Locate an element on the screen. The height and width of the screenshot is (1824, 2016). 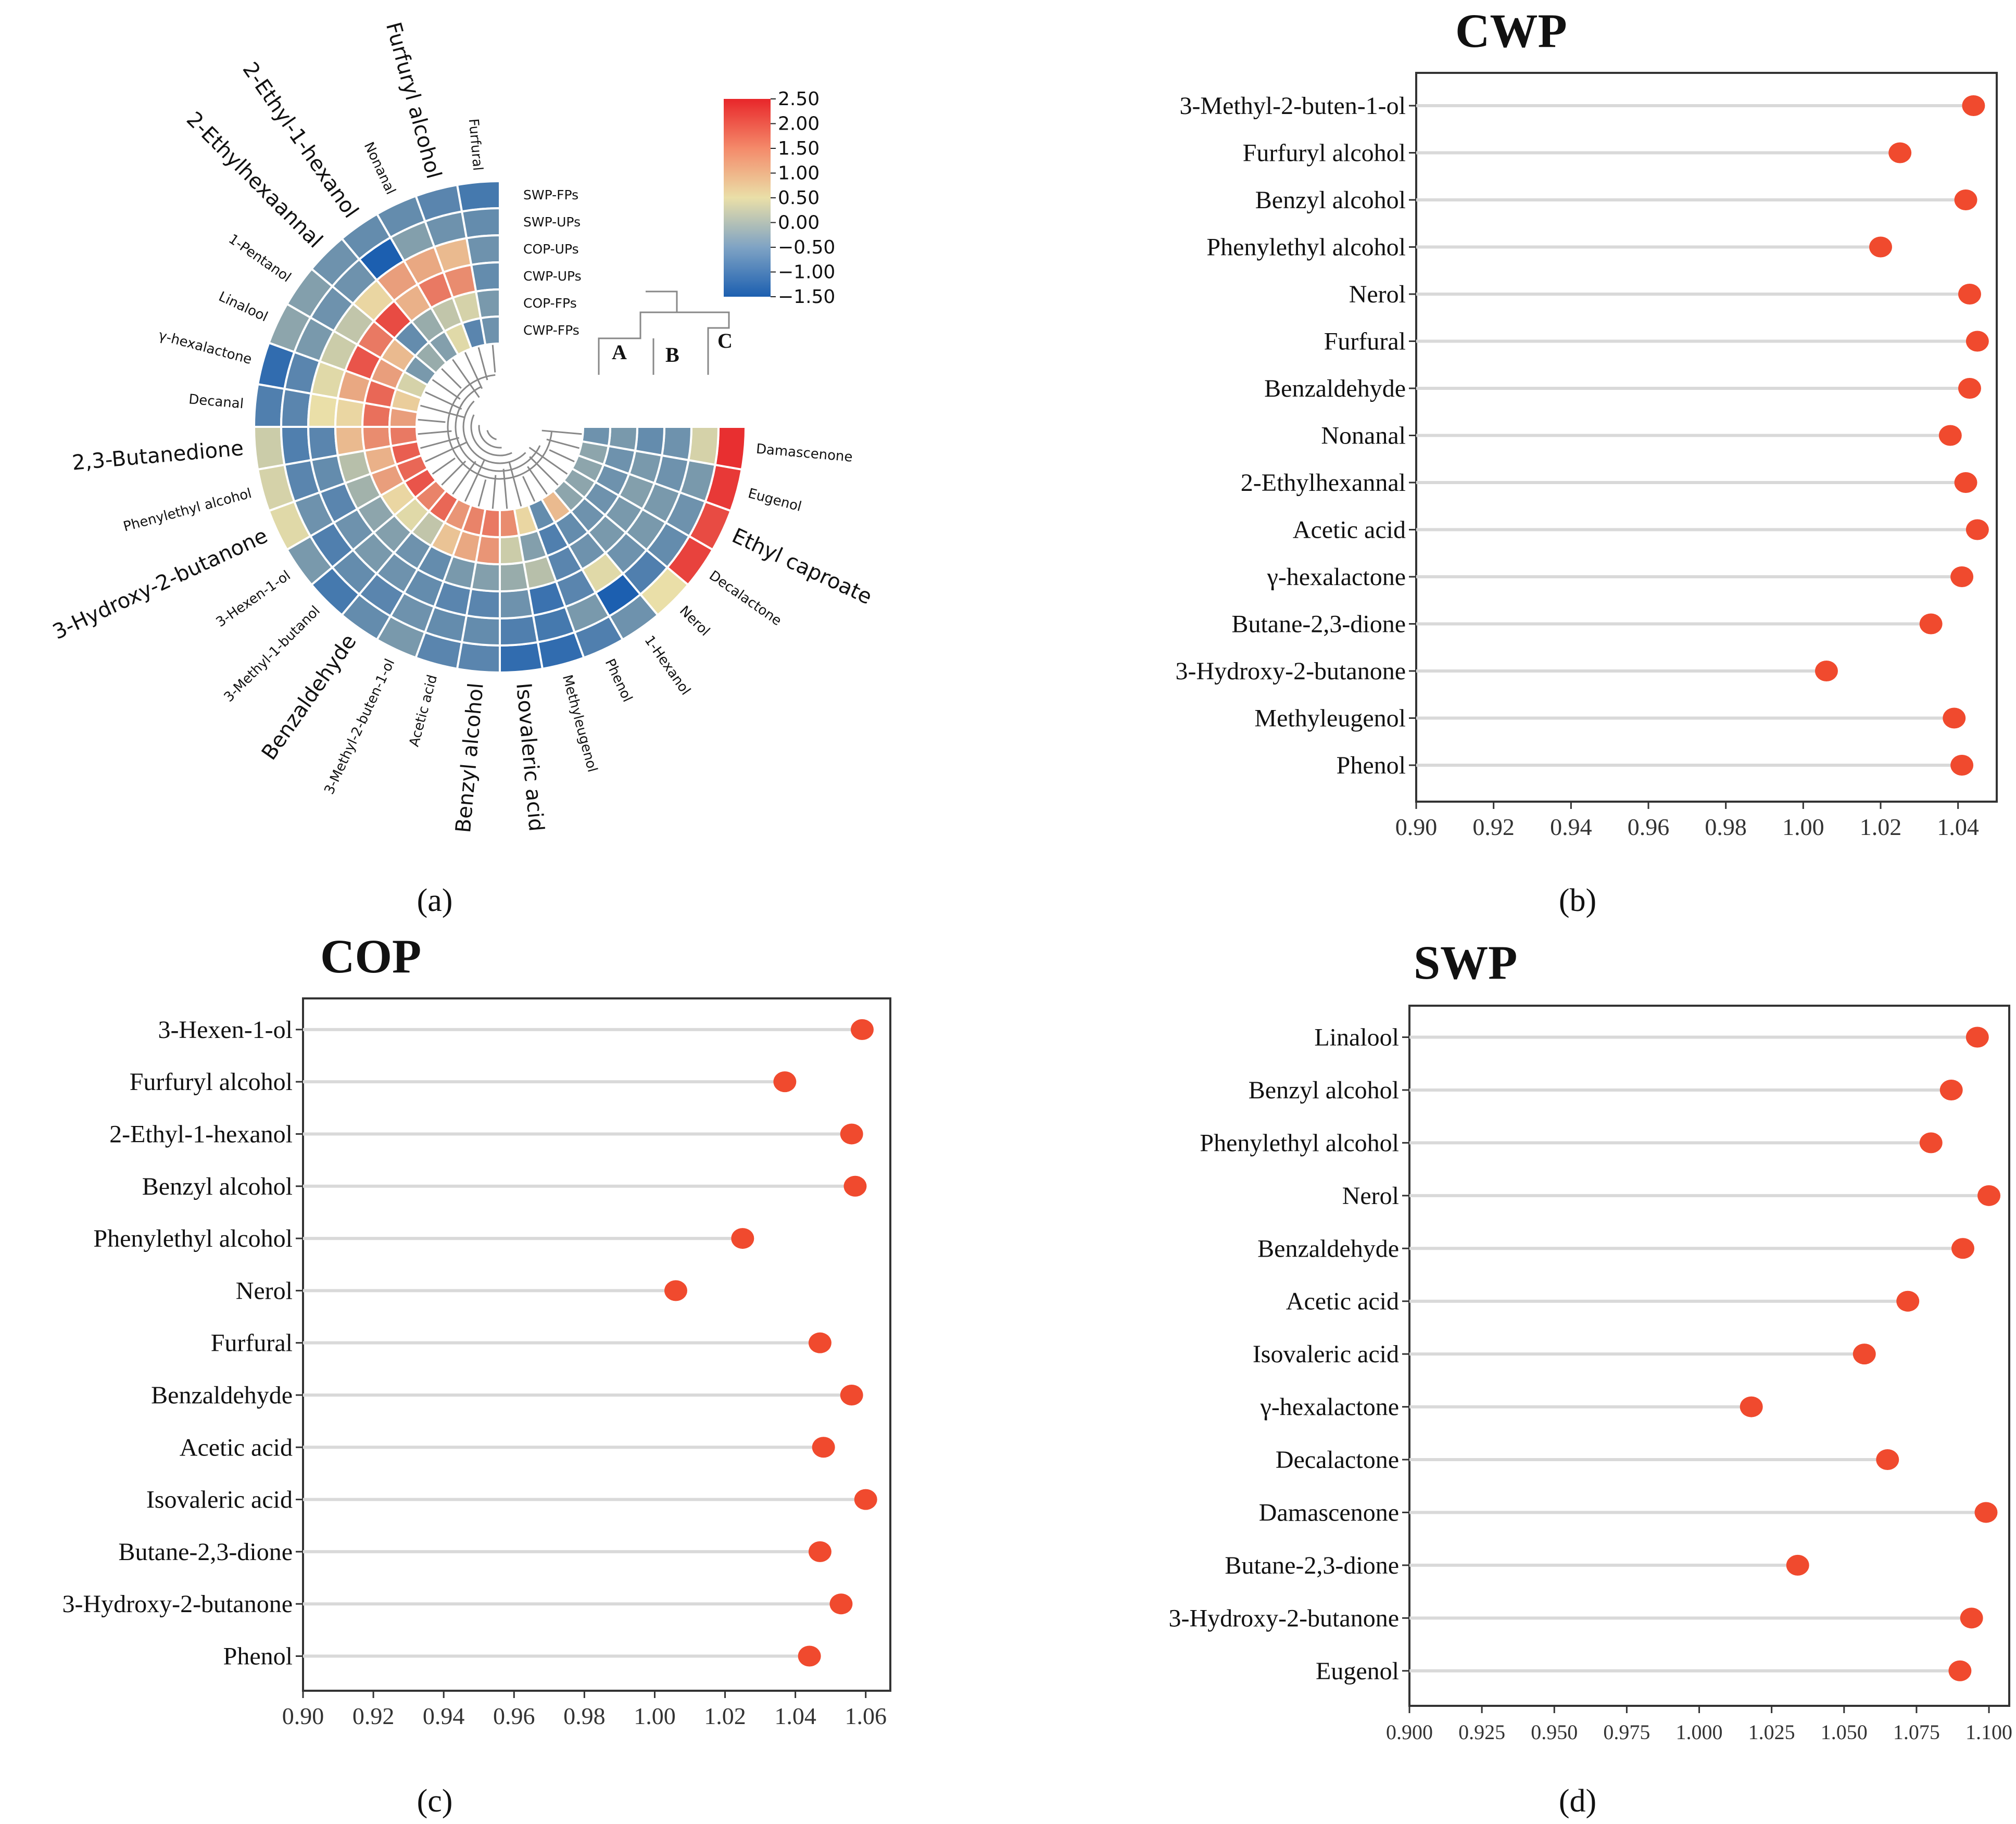
category-label: Benzyl alcohol is located at coordinates (1324, 1090).